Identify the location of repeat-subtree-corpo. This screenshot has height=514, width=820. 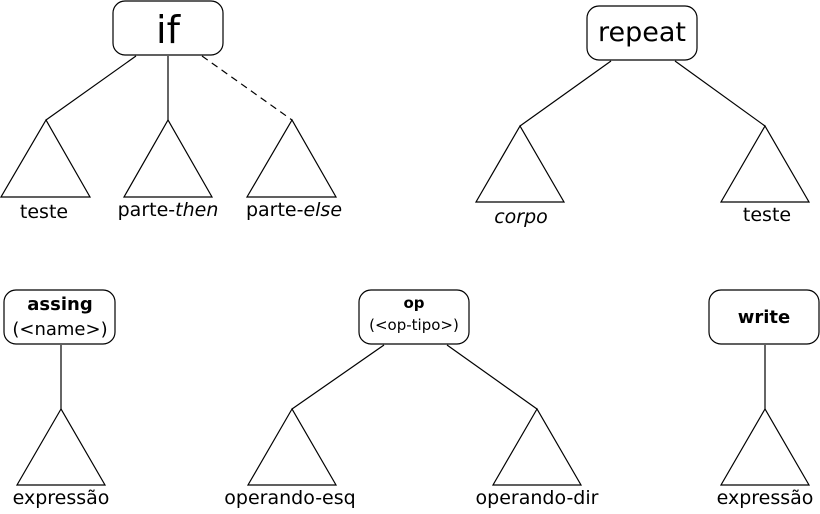
(520, 163).